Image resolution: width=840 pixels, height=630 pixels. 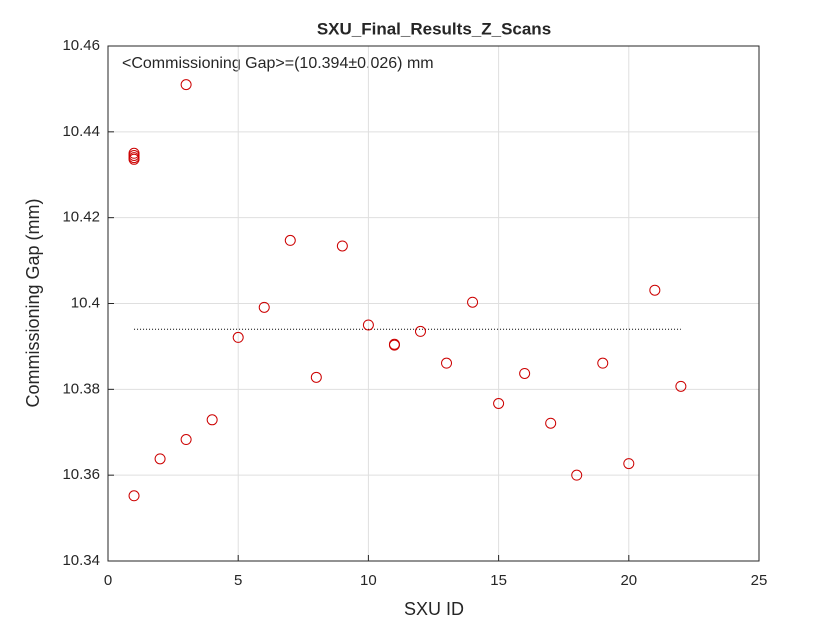 I want to click on y-tick-label: 10.42, so click(x=81, y=217).